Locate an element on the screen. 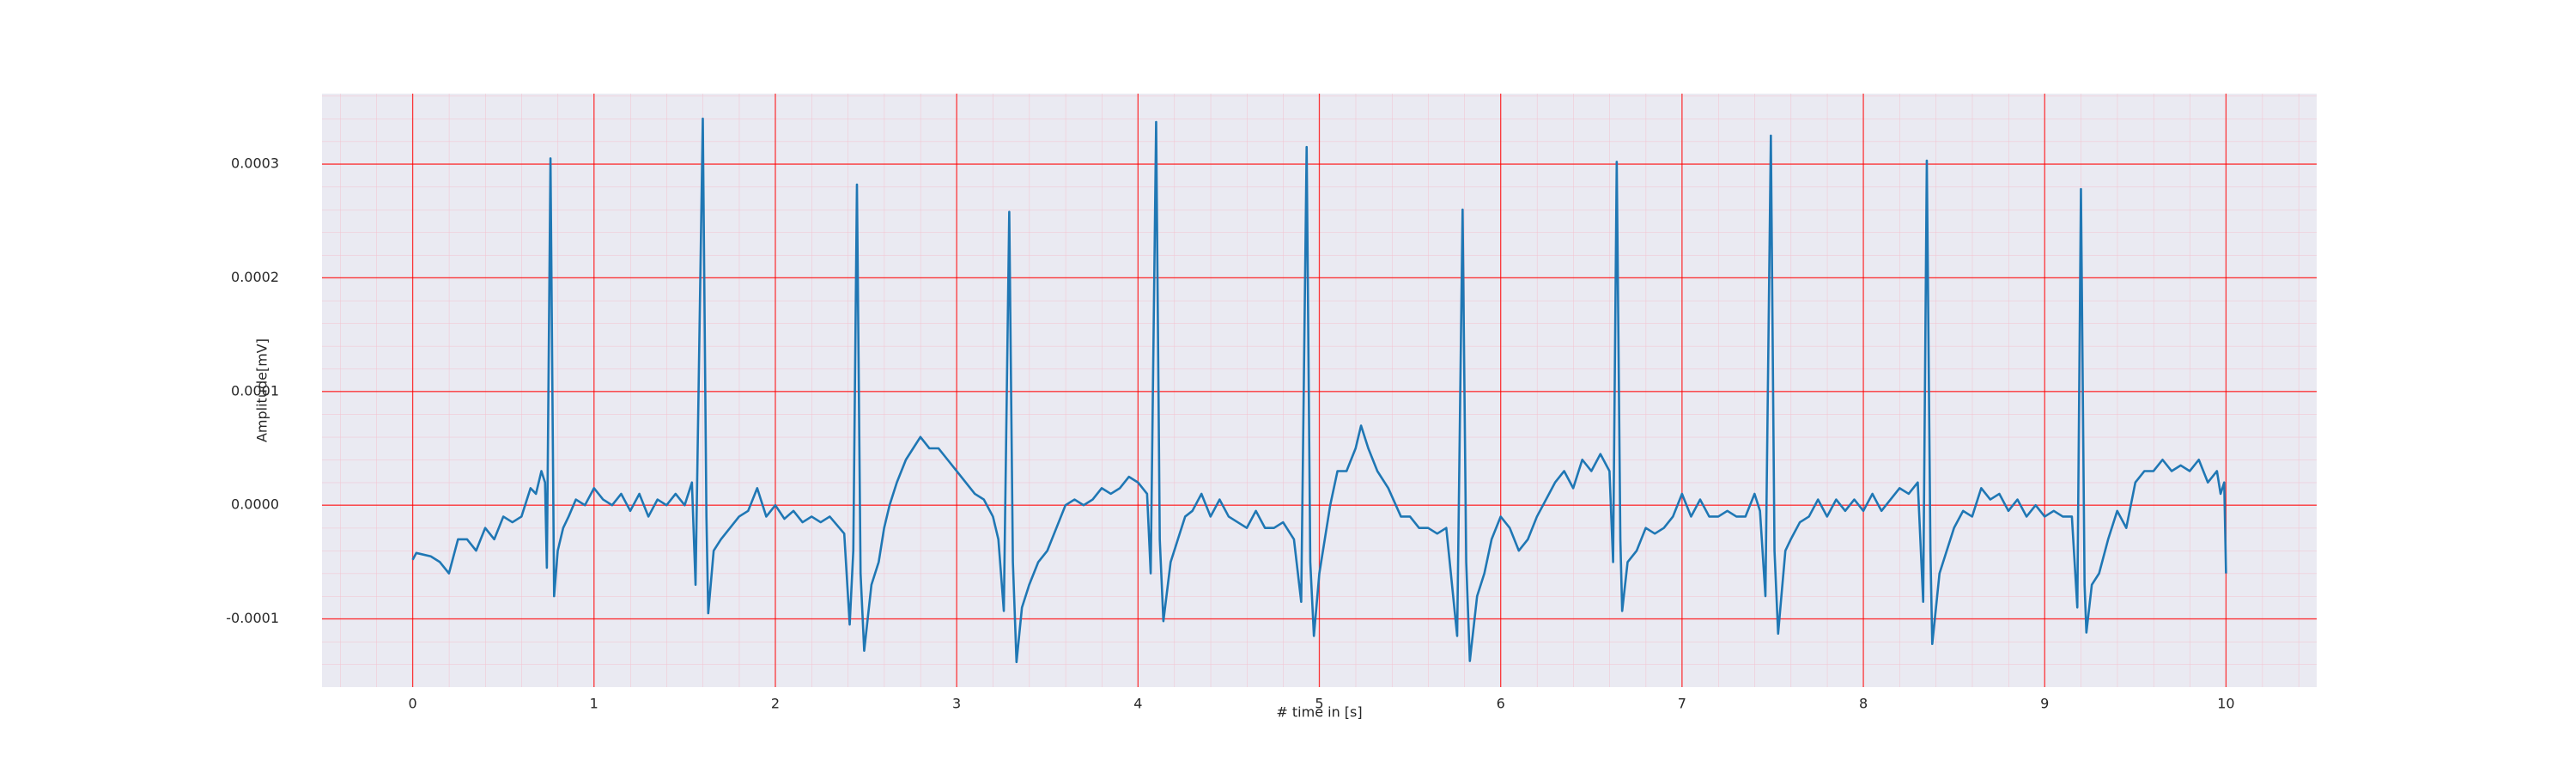 This screenshot has width=2576, height=773. y-tick-label: 0.0002 is located at coordinates (255, 277).